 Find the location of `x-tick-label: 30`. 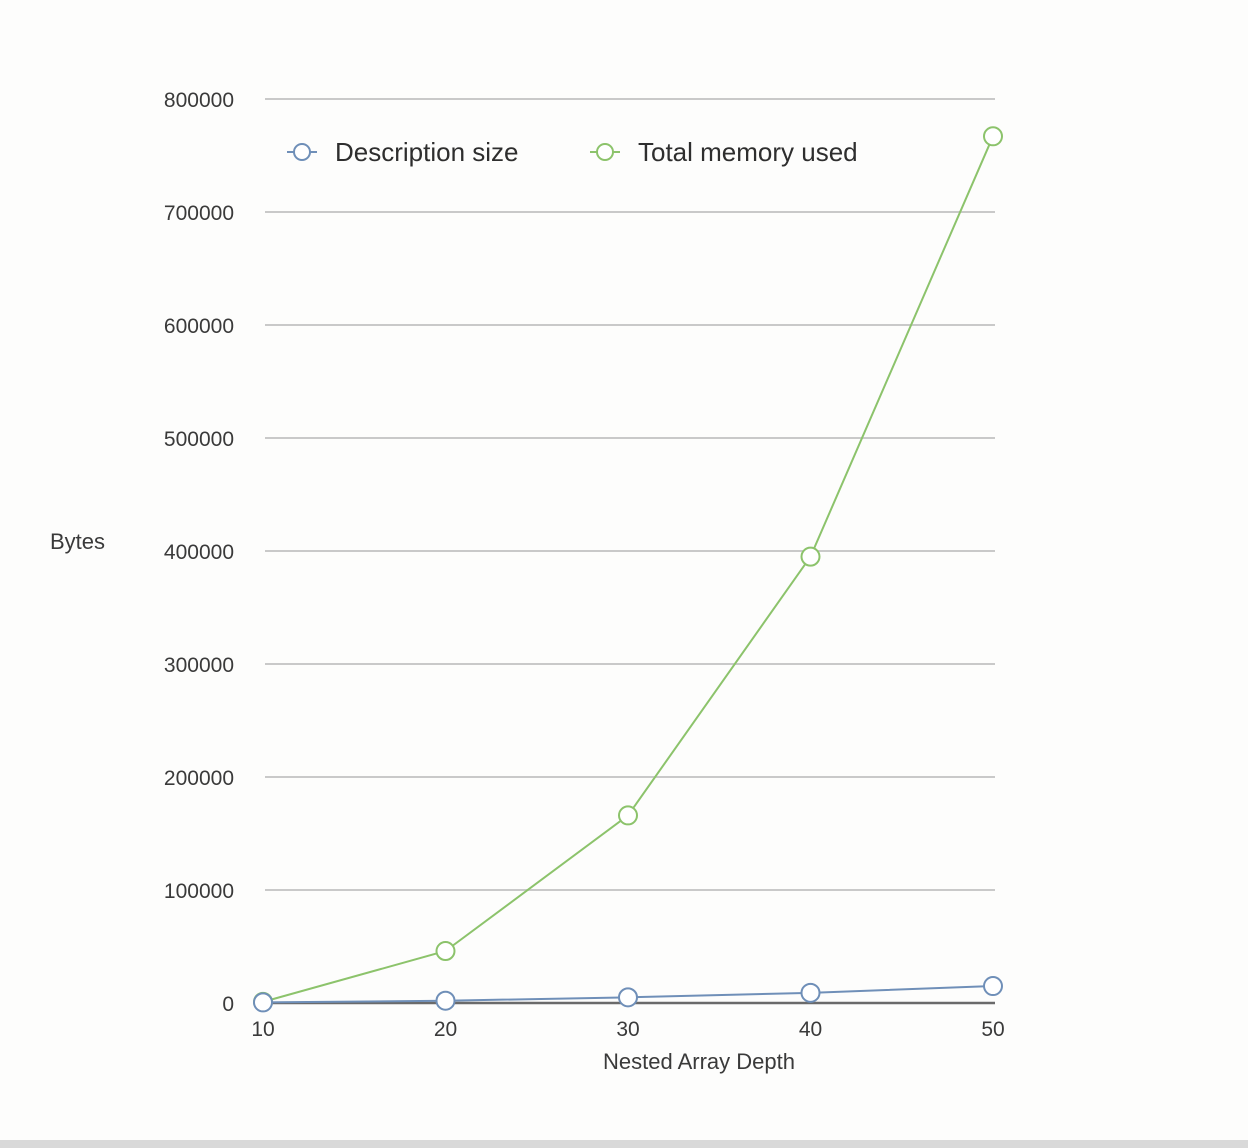

x-tick-label: 30 is located at coordinates (627, 1029).